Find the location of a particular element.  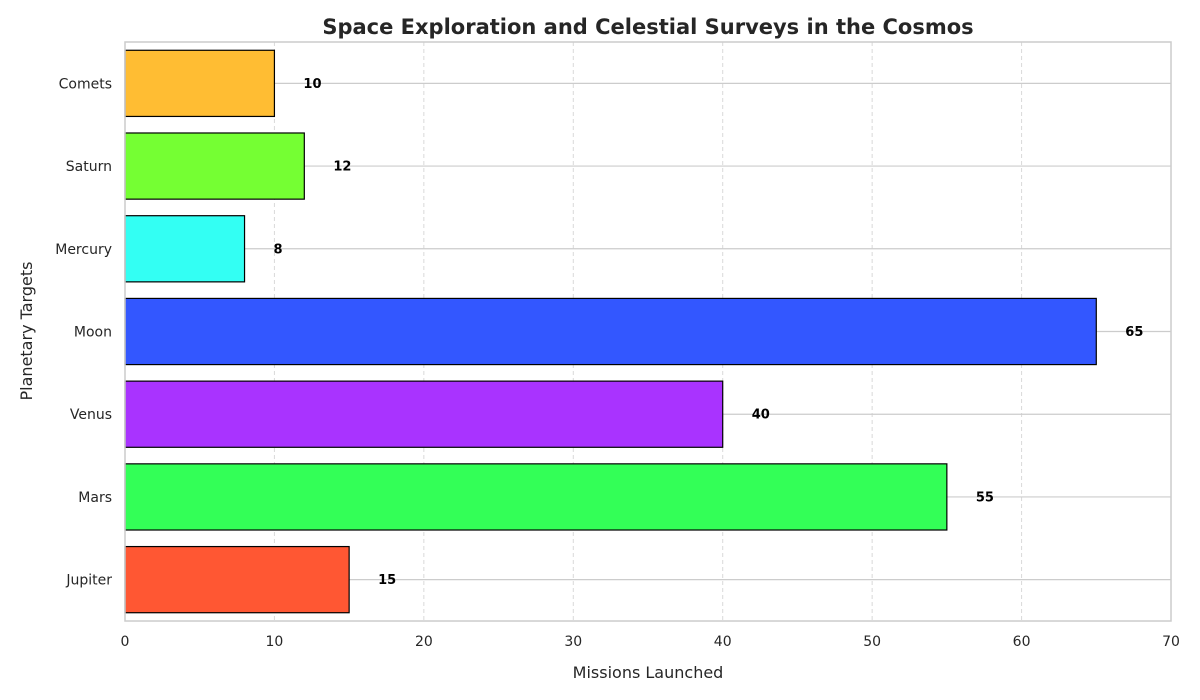

bar-saturn is located at coordinates (214, 166).